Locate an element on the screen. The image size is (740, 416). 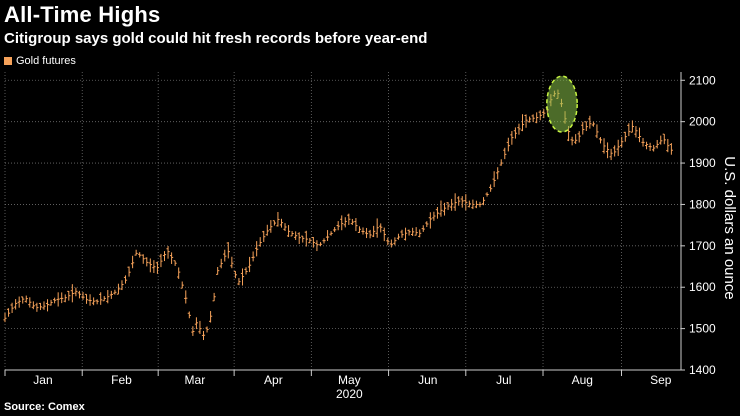
x-tick-label: Feb is located at coordinates (121, 380).